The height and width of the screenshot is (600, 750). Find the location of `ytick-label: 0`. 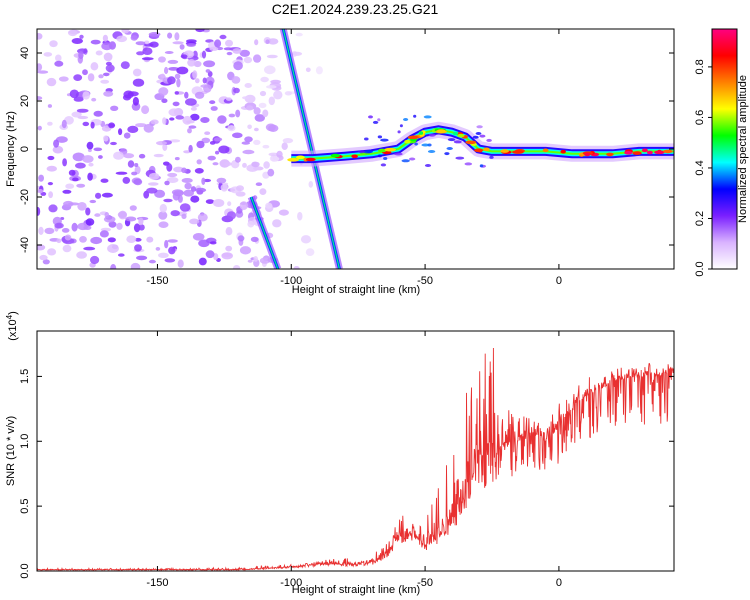

ytick-label: 0 is located at coordinates (25, 149).